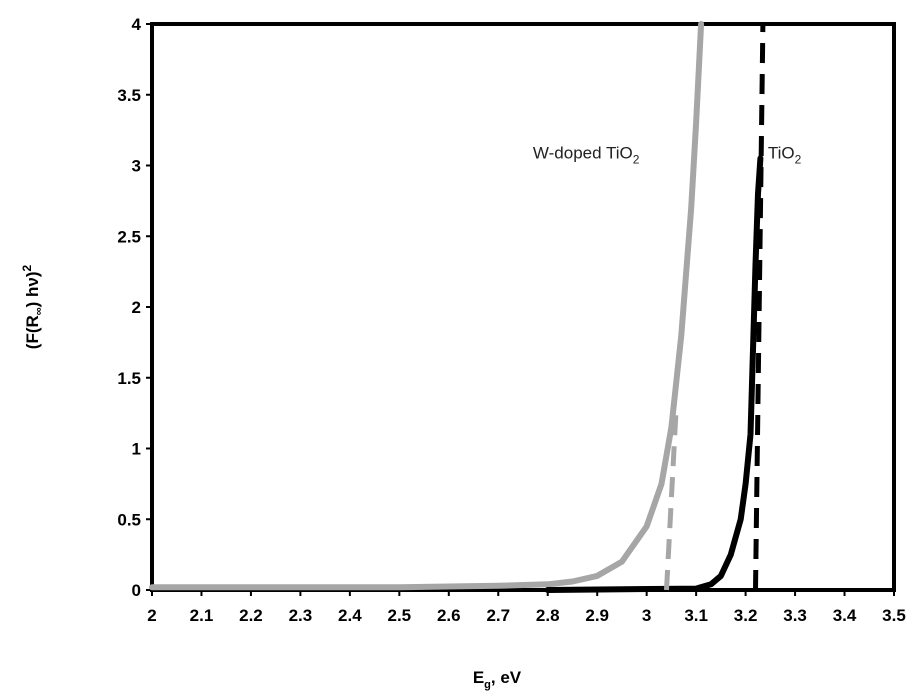 The height and width of the screenshot is (695, 909). Describe the element at coordinates (129, 378) in the screenshot. I see `y-tick-label: 1.5` at that location.